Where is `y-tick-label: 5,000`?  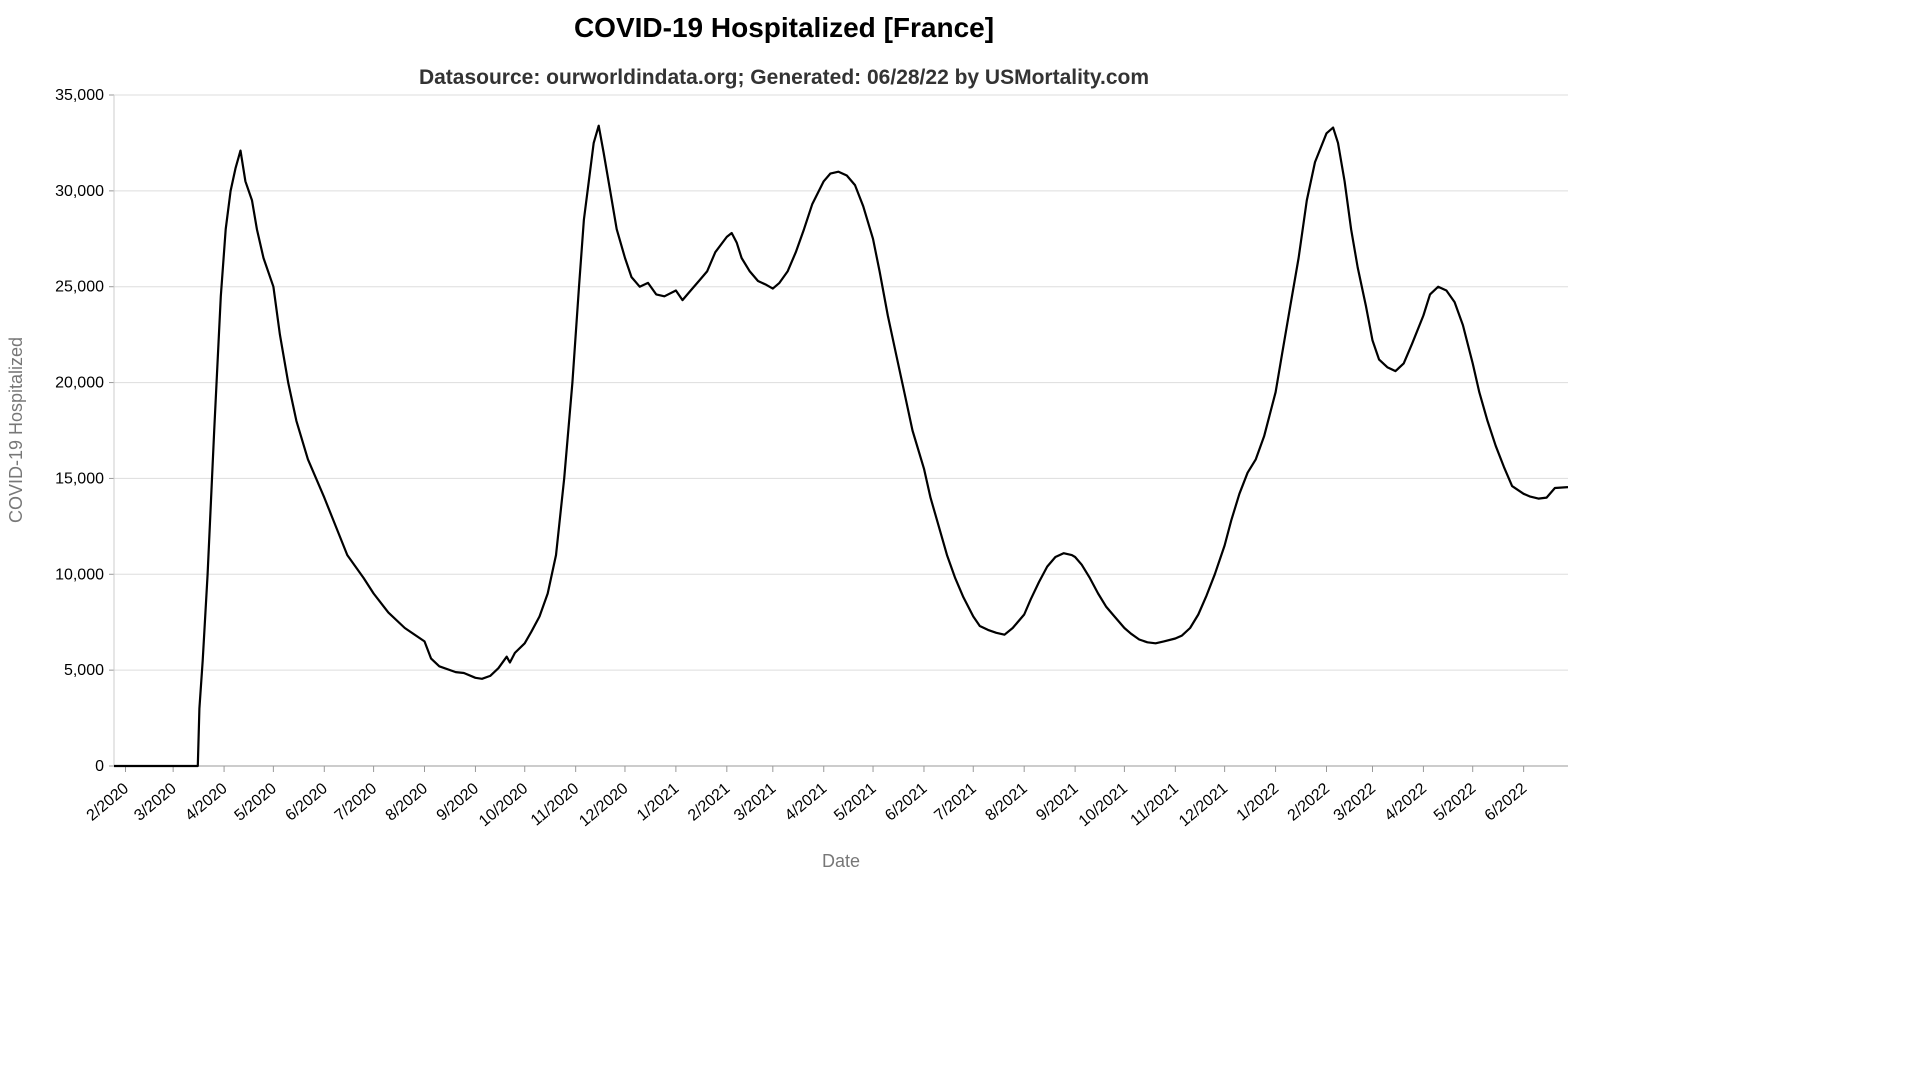 y-tick-label: 5,000 is located at coordinates (84, 670).